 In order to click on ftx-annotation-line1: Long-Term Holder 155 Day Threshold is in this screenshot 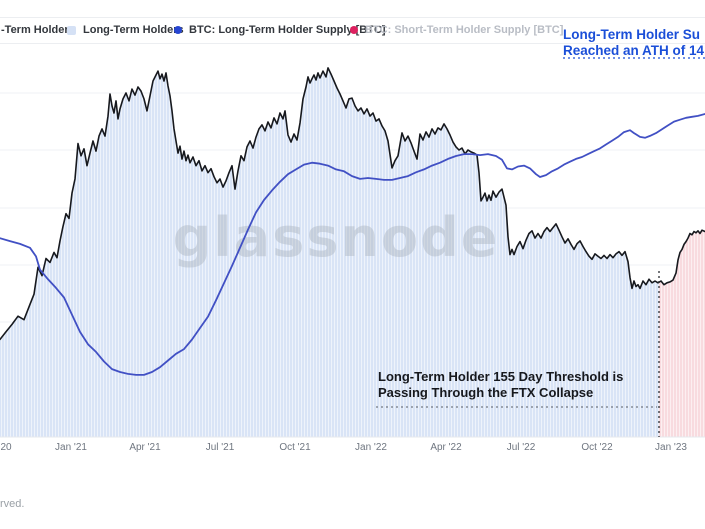, I will do `click(501, 376)`.